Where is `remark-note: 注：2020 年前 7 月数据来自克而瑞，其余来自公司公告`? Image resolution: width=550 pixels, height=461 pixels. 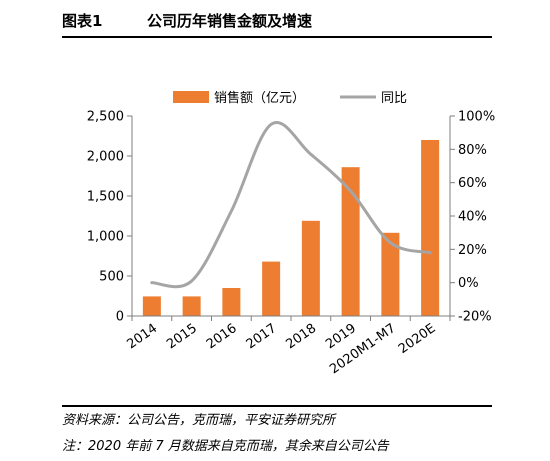
remark-note: 注：2020 年前 7 月数据来自克而瑞，其余来自公司公告 is located at coordinates (225, 446).